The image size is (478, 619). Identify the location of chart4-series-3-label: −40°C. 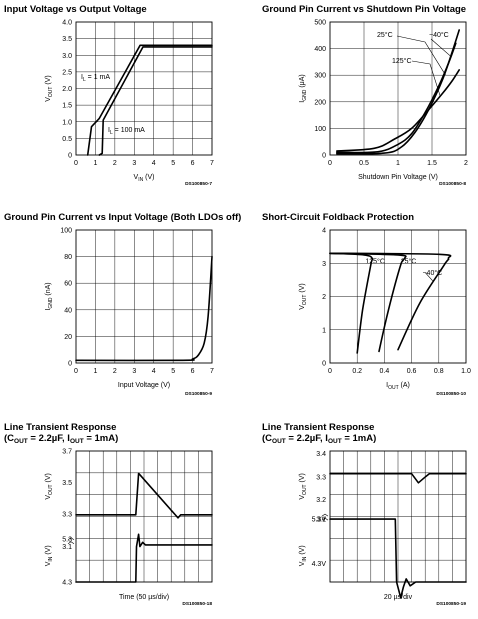
(432, 273).